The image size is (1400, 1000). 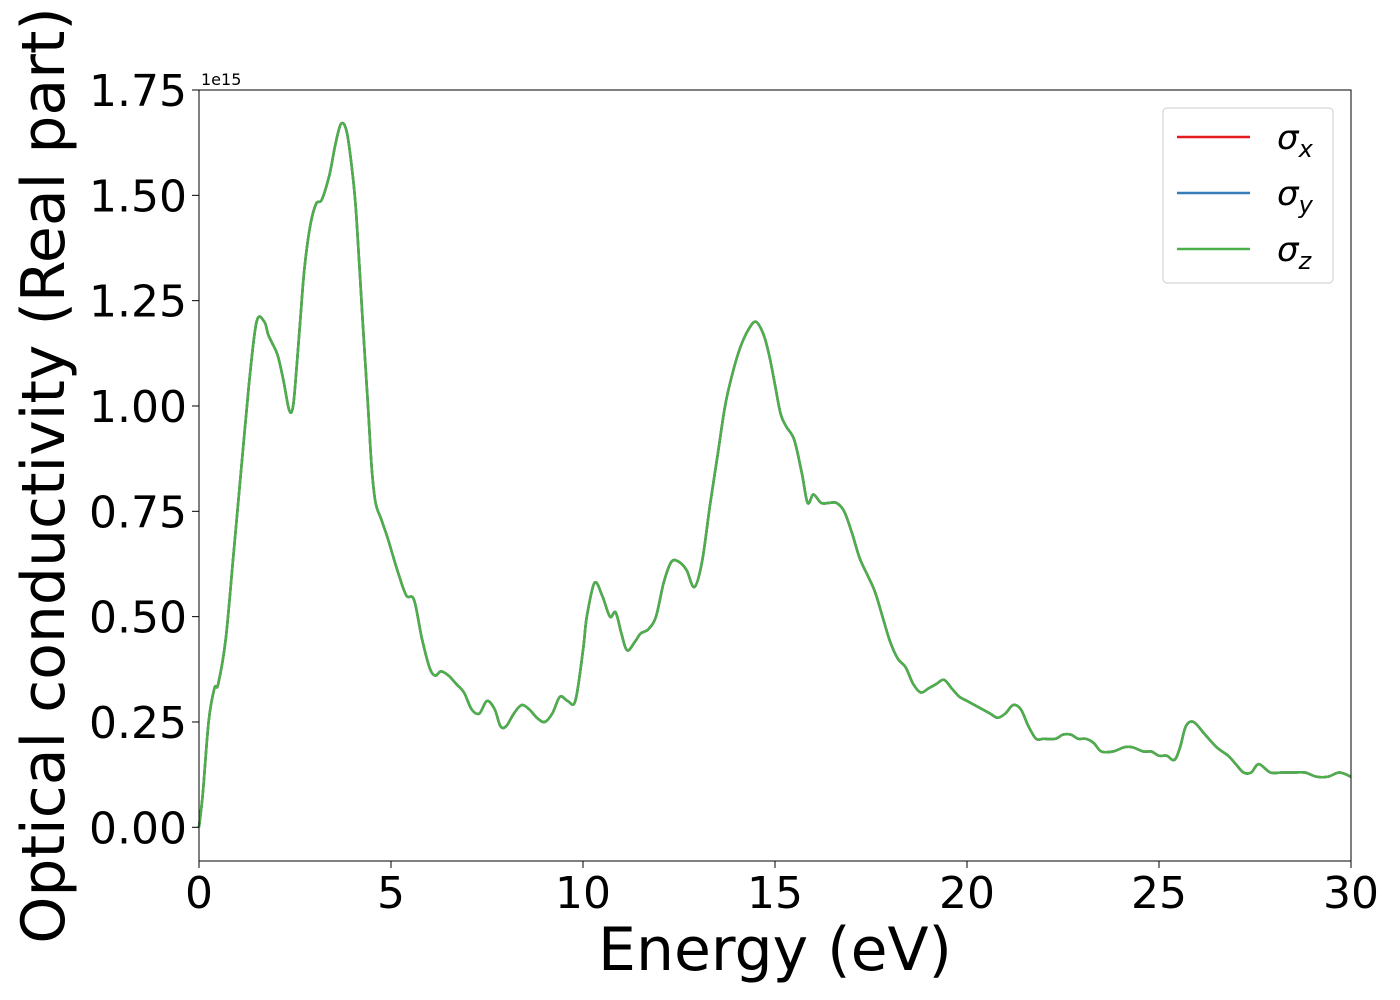 What do you see at coordinates (138, 91) in the screenshot?
I see `y-tick-label: 1.75` at bounding box center [138, 91].